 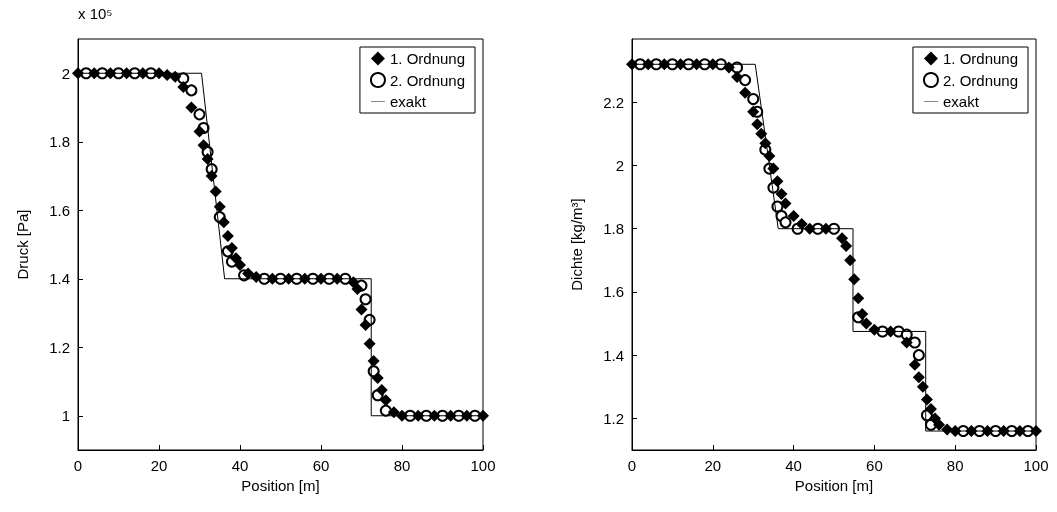 I want to click on y-tick-label: 1, so click(x=65, y=416).